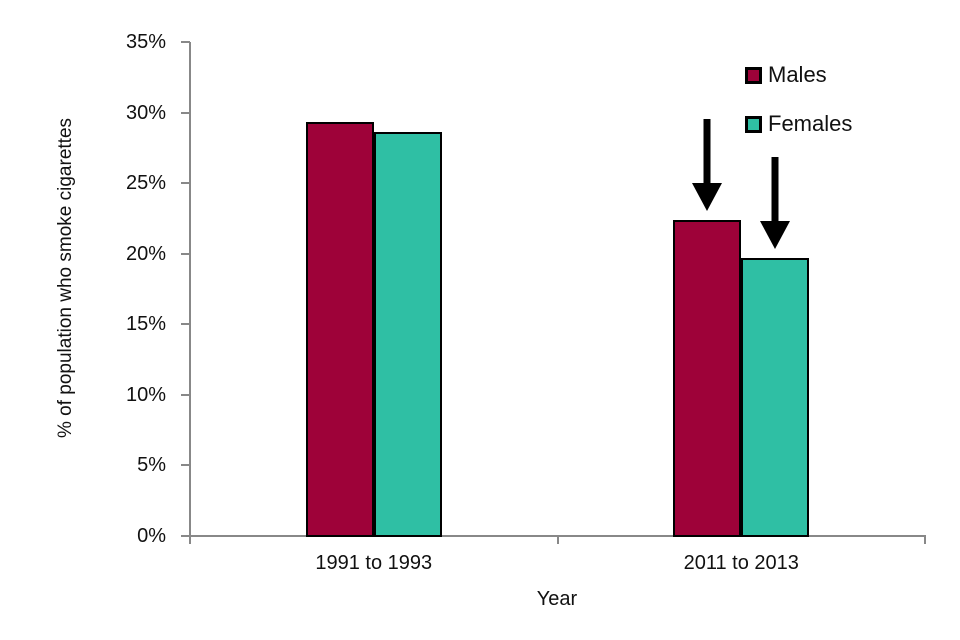  Describe the element at coordinates (797, 74) in the screenshot. I see `legend-label-males: Males` at that location.